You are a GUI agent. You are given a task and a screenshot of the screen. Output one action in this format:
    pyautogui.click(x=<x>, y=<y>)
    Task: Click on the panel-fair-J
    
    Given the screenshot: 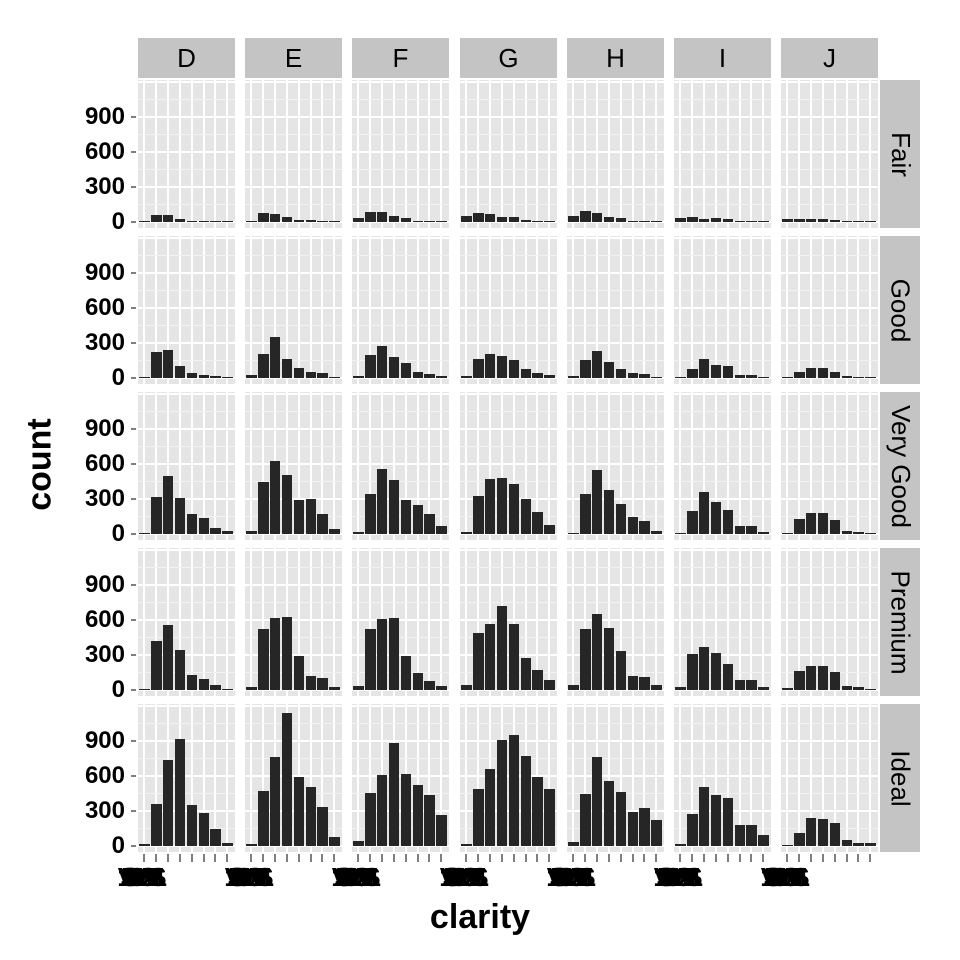 What is the action you would take?
    pyautogui.click(x=829, y=154)
    